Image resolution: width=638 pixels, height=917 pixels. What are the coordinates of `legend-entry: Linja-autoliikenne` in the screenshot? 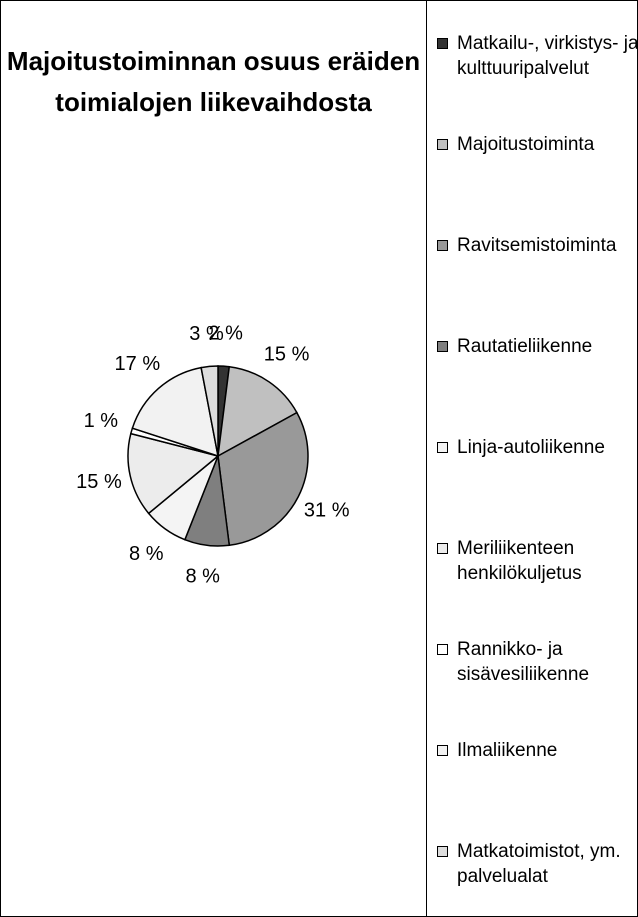 It's located at (536, 447).